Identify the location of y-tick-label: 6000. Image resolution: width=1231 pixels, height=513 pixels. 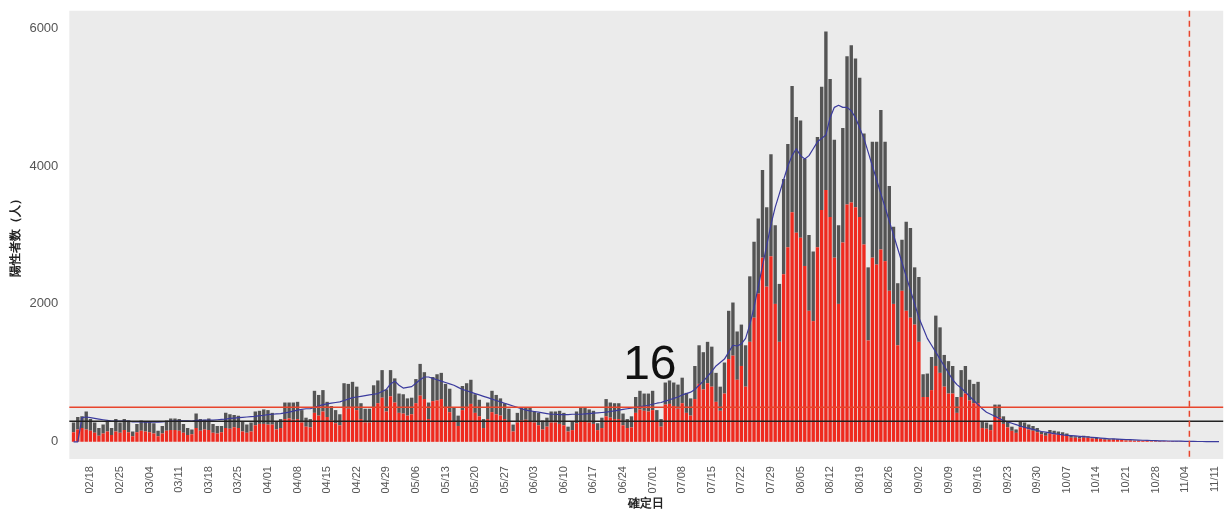
(44, 27).